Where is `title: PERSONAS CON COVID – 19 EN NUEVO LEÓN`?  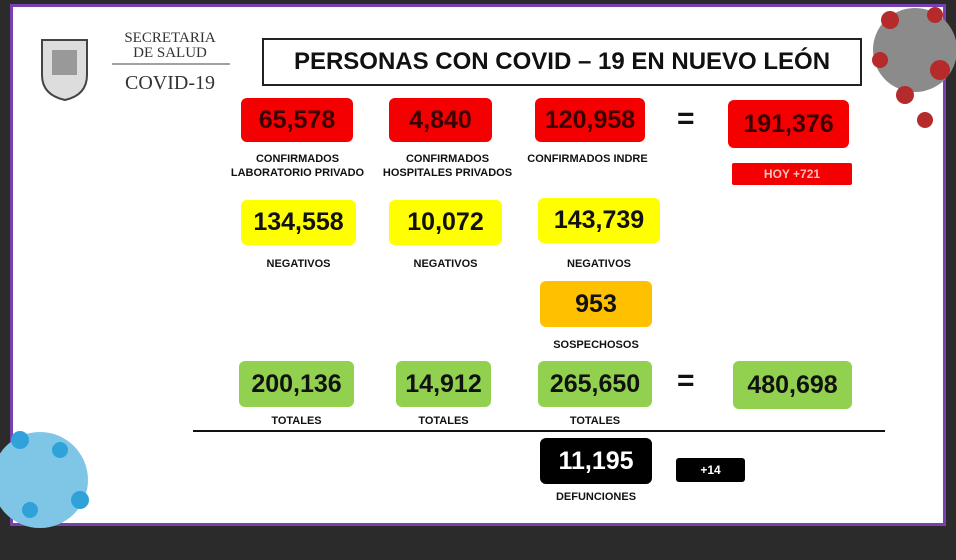 title: PERSONAS CON COVID – 19 EN NUEVO LEÓN is located at coordinates (562, 62).